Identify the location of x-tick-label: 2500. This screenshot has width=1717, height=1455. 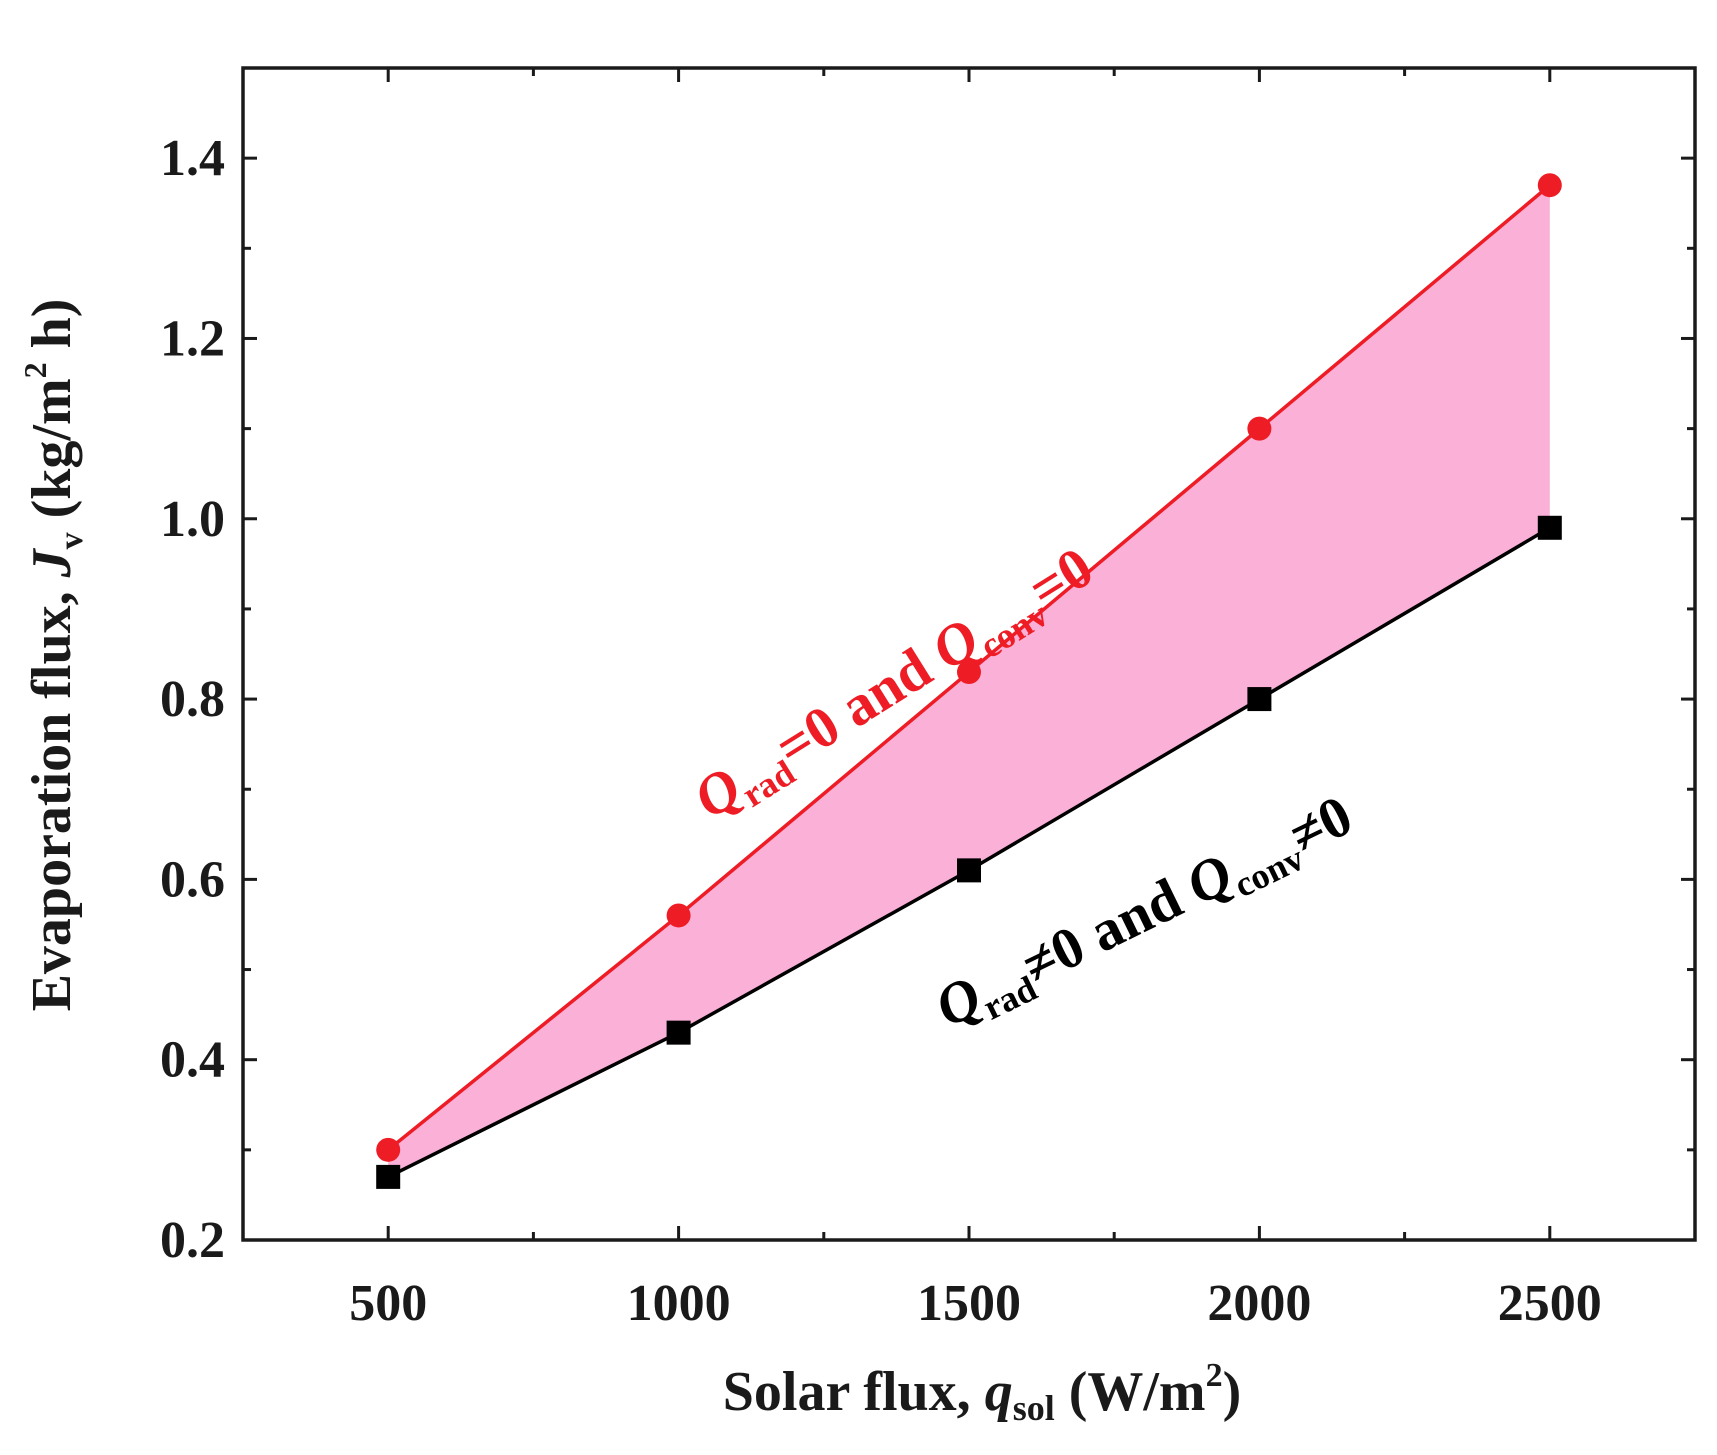
(1550, 1303).